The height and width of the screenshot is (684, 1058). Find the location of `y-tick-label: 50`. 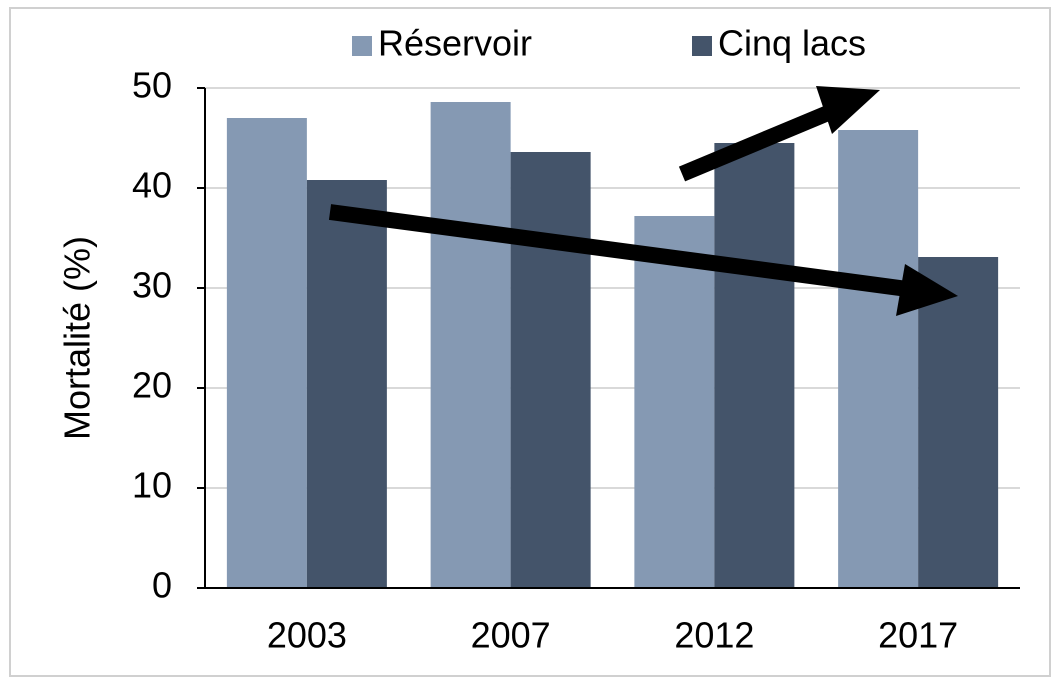

y-tick-label: 50 is located at coordinates (152, 85).